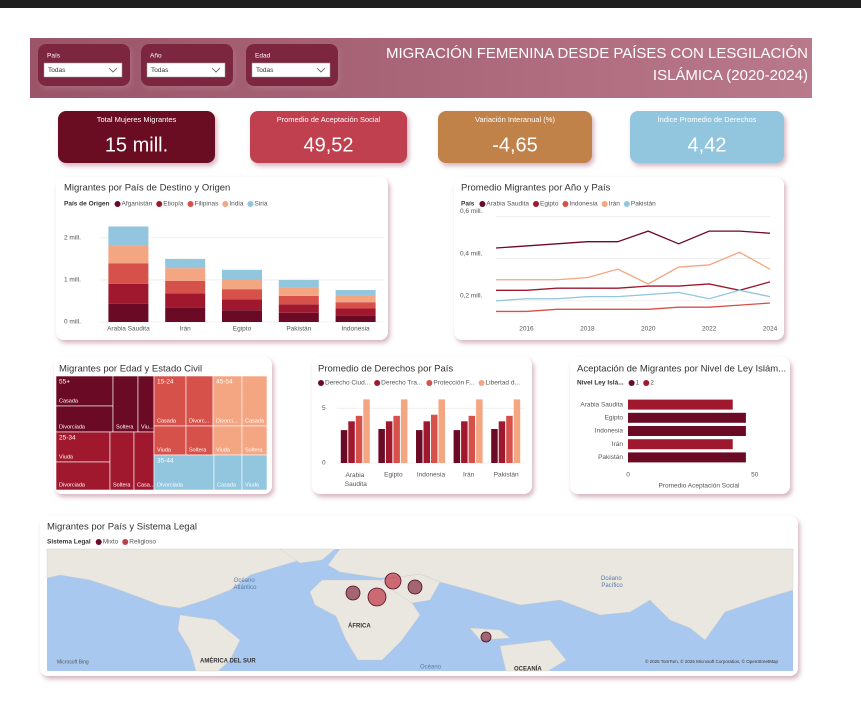 This screenshot has width=861, height=715. Describe the element at coordinates (69, 401) in the screenshot. I see `treemap-cell-label: Casada` at that location.